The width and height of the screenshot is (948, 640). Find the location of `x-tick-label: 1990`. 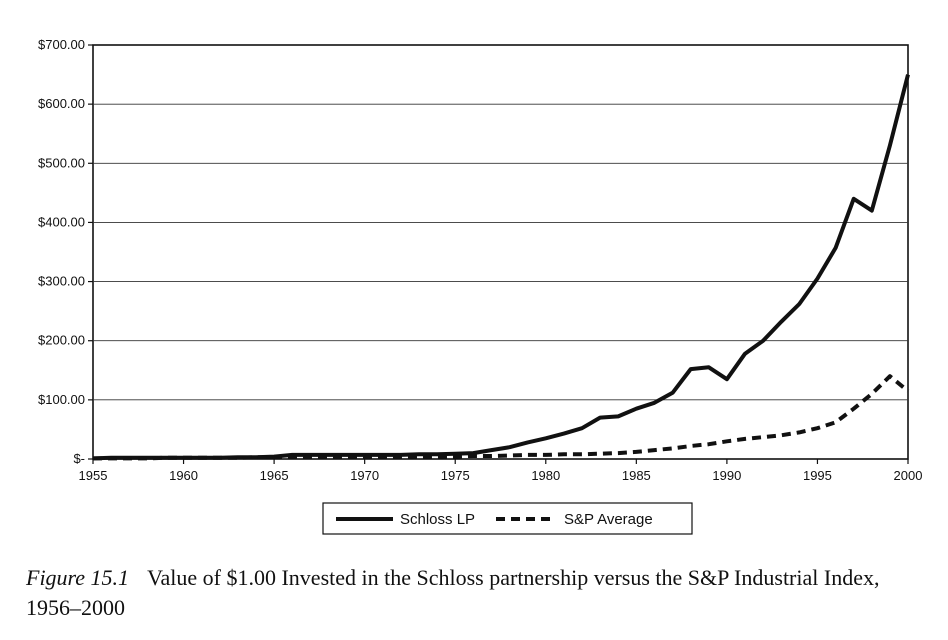

x-tick-label: 1990 is located at coordinates (726, 475).